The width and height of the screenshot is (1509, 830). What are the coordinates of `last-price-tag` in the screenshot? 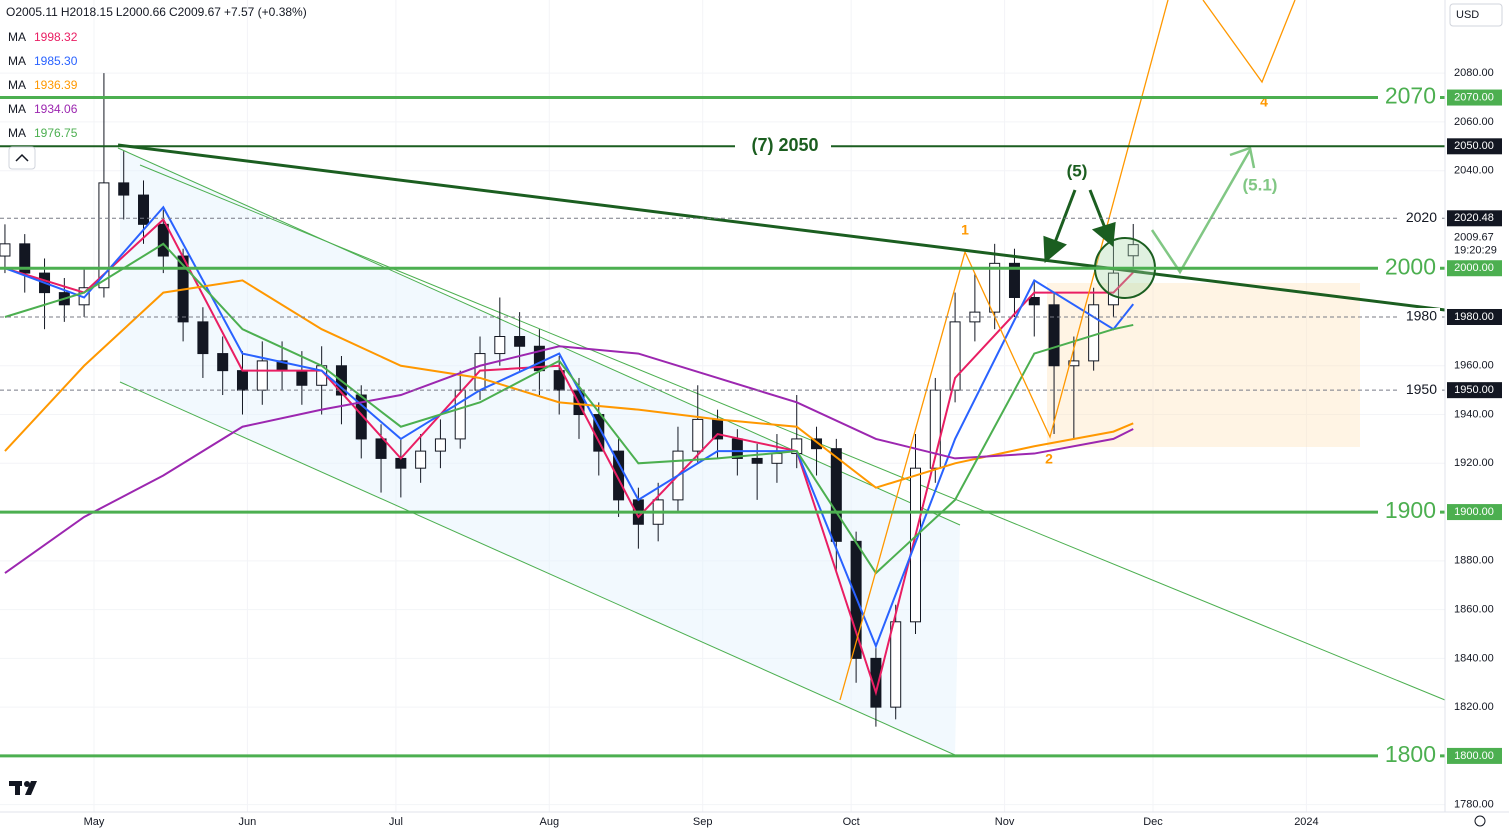 It's located at (1474, 243).